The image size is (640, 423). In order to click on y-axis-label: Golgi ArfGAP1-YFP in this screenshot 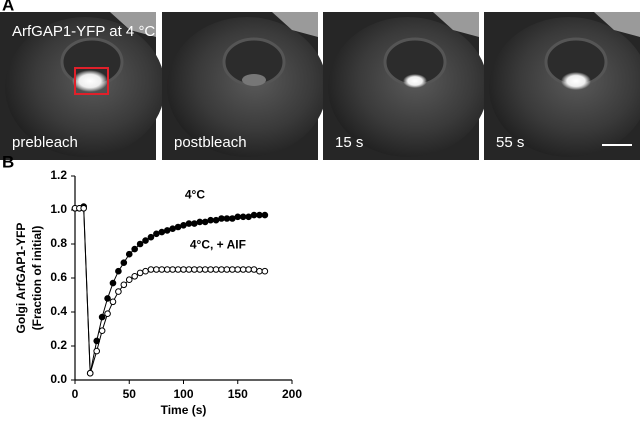, I will do `click(21, 278)`.